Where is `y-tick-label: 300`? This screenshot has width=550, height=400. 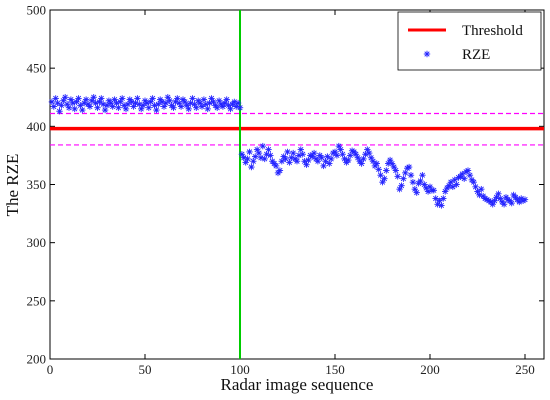 y-tick-label: 300 is located at coordinates (37, 242).